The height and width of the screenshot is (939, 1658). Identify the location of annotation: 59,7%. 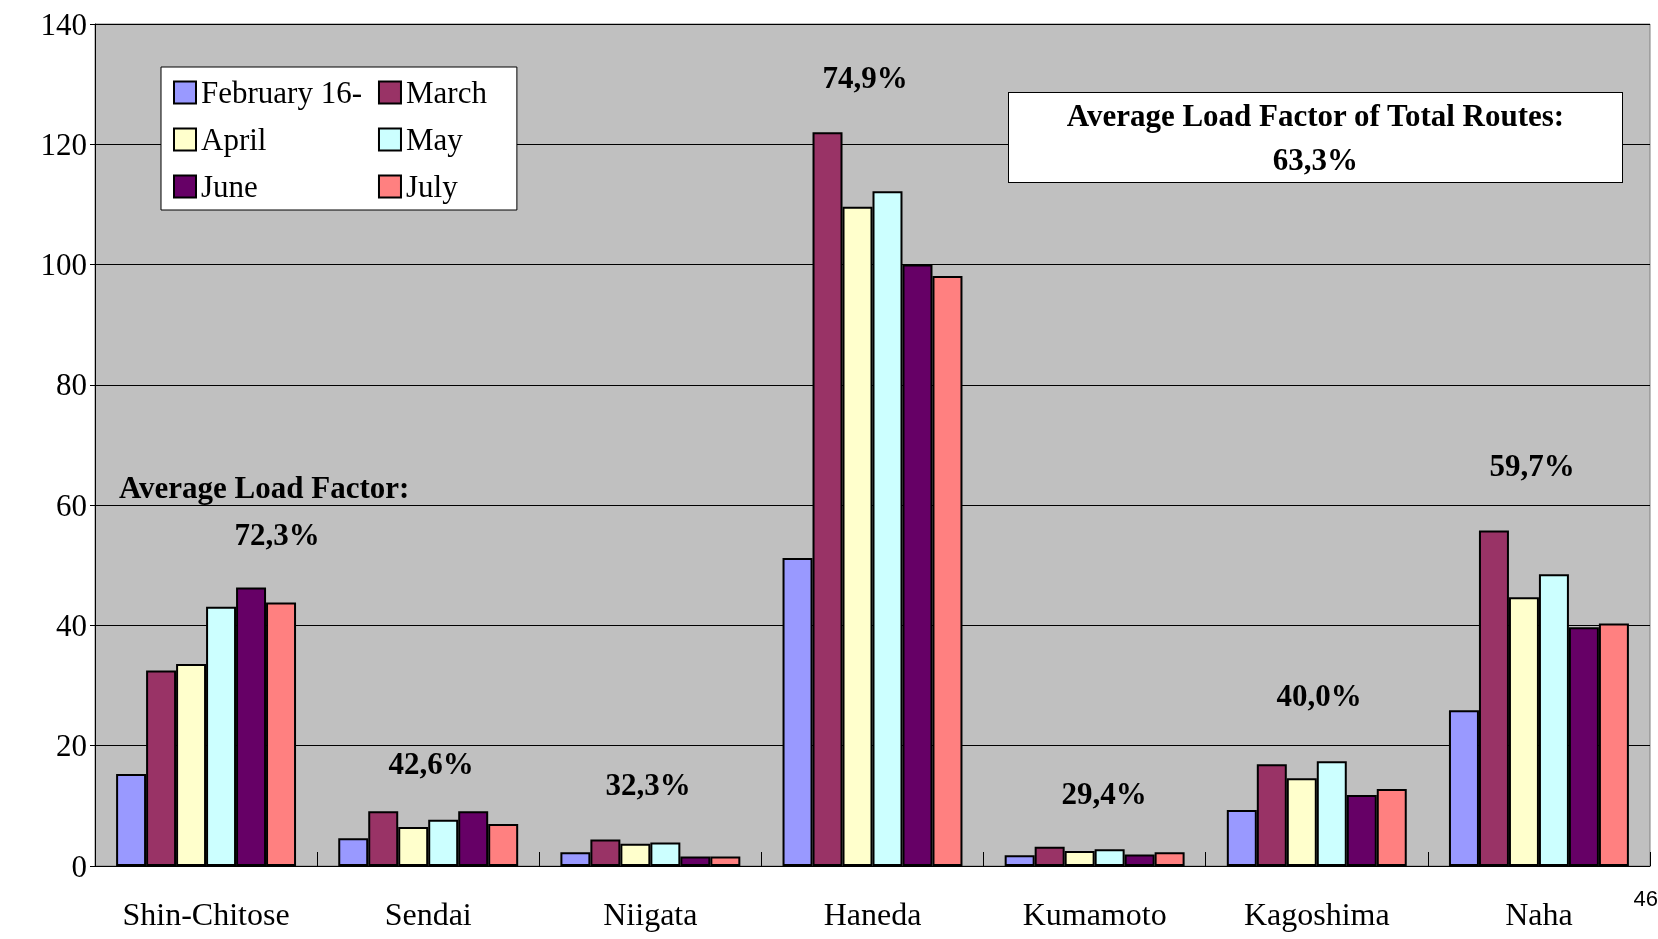
(1532, 465).